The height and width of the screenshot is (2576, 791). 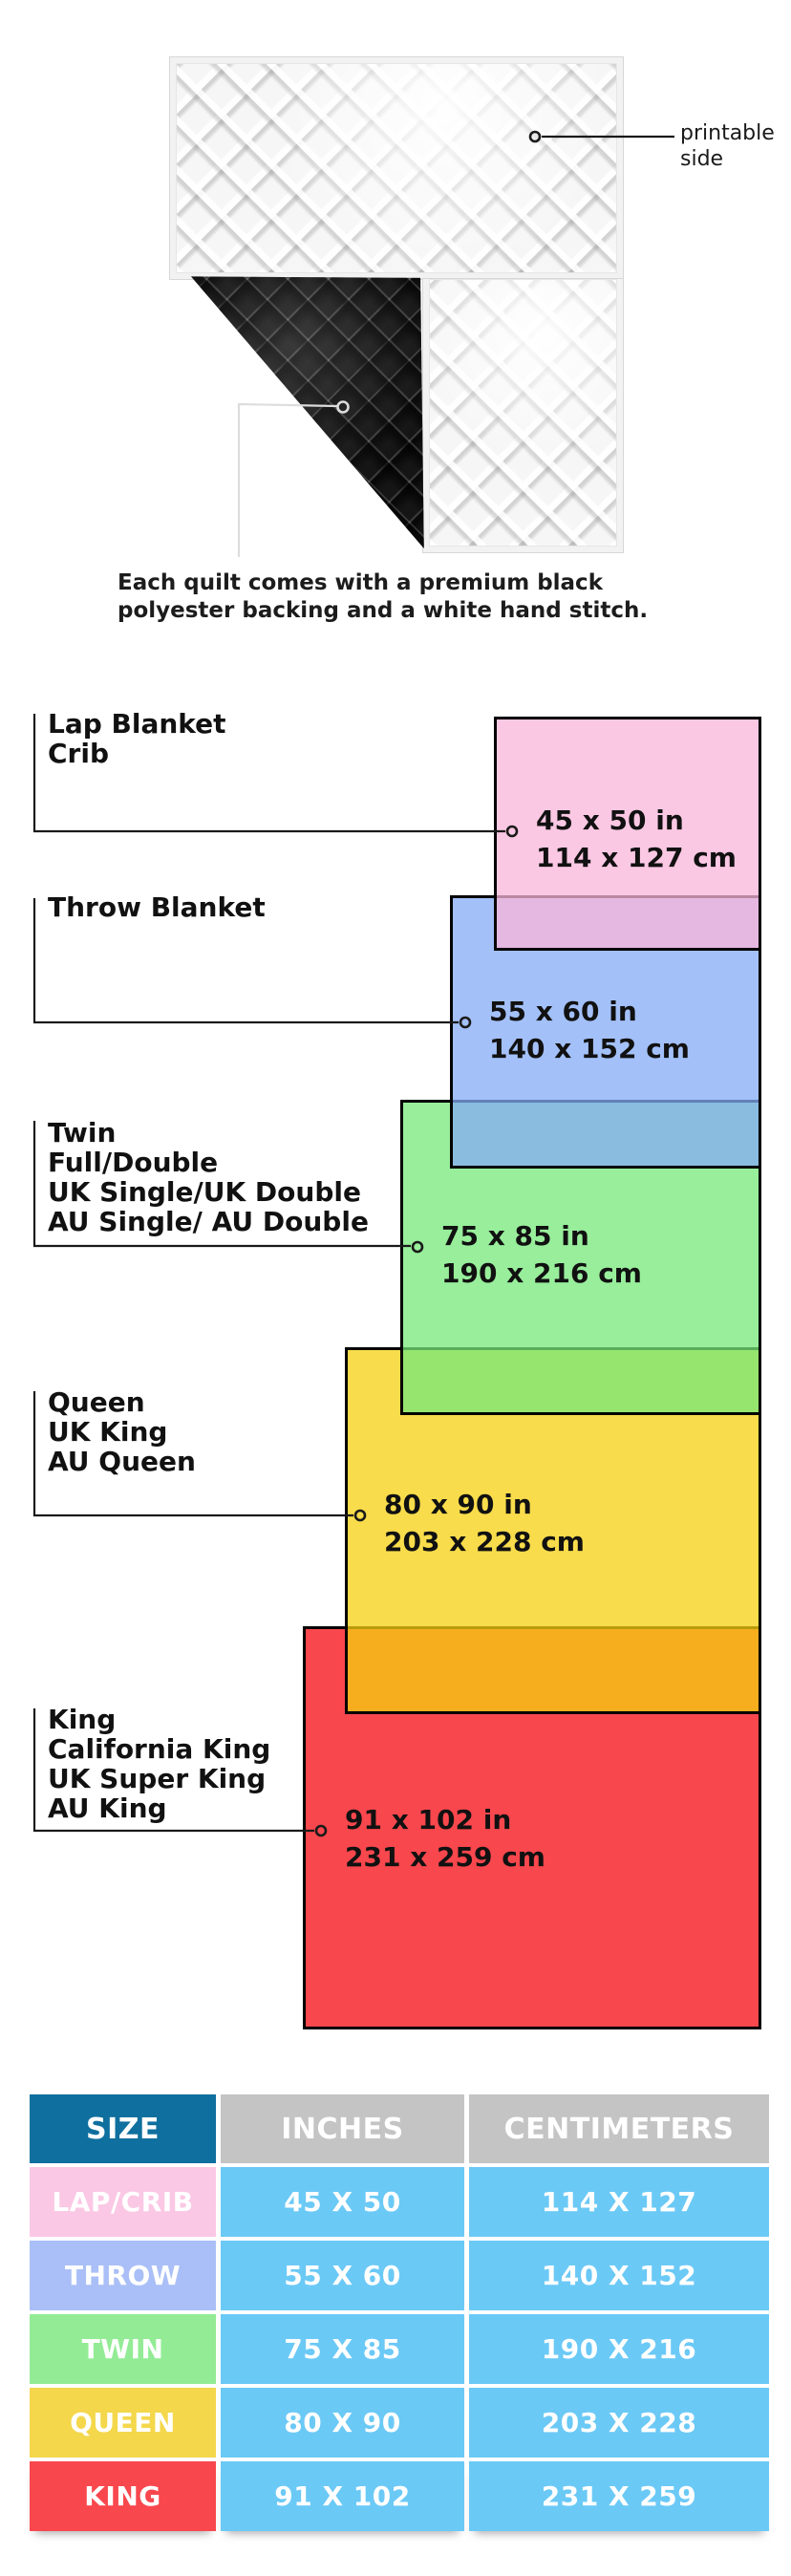 What do you see at coordinates (445, 1838) in the screenshot?
I see `dims-king: 91 x 102 in 231 x 259 cm` at bounding box center [445, 1838].